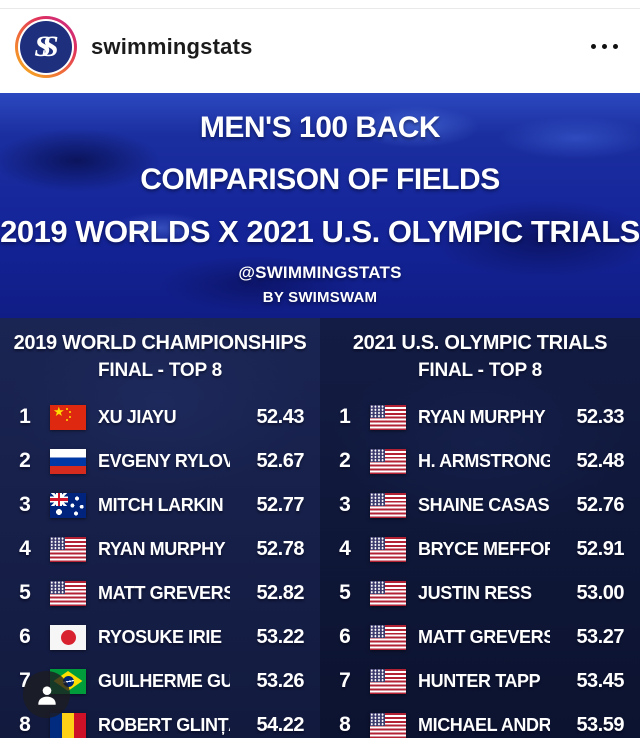  Describe the element at coordinates (68, 637) in the screenshot. I see `flag-japan-icon` at that location.